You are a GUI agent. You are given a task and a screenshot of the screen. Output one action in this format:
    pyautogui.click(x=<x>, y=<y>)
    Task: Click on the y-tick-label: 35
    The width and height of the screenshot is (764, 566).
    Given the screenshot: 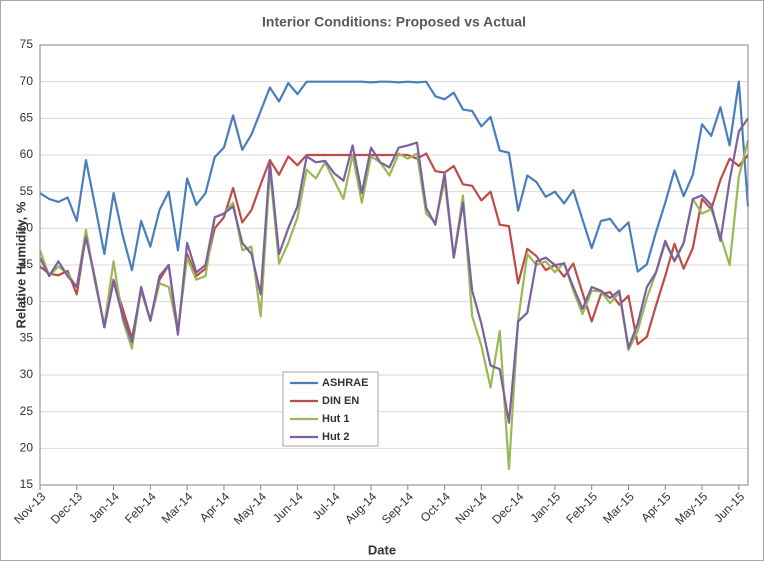 What is the action you would take?
    pyautogui.click(x=27, y=338)
    